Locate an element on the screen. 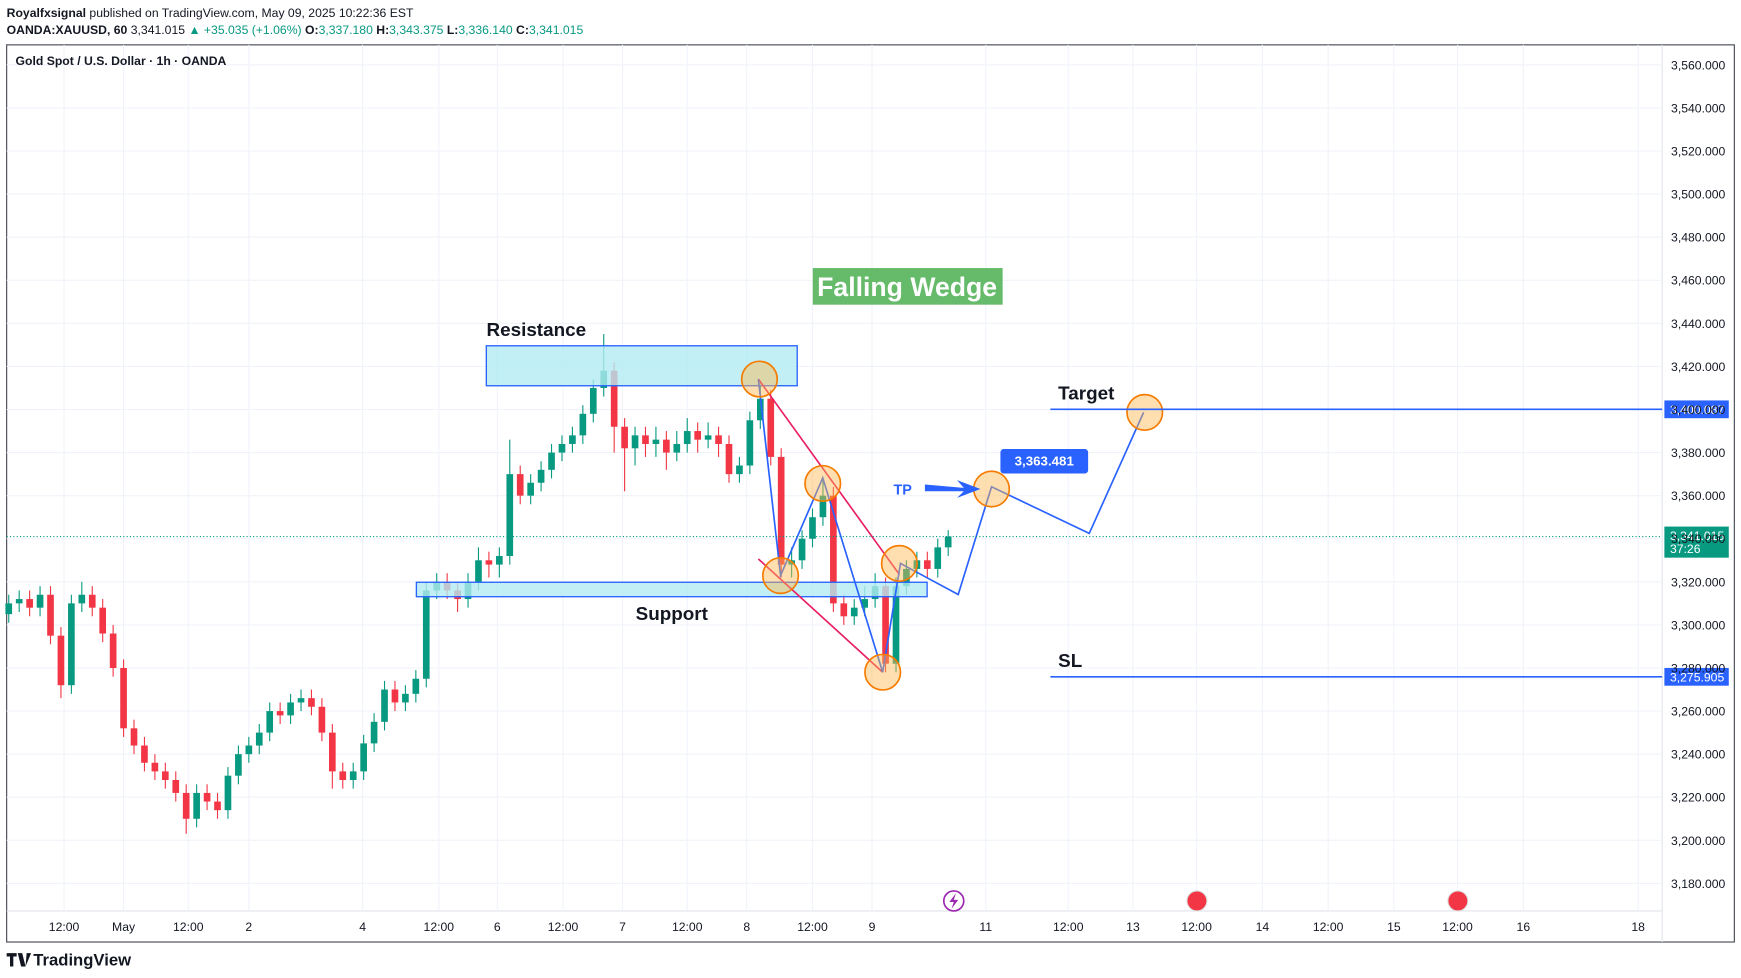  tp-label: TP is located at coordinates (902, 491).